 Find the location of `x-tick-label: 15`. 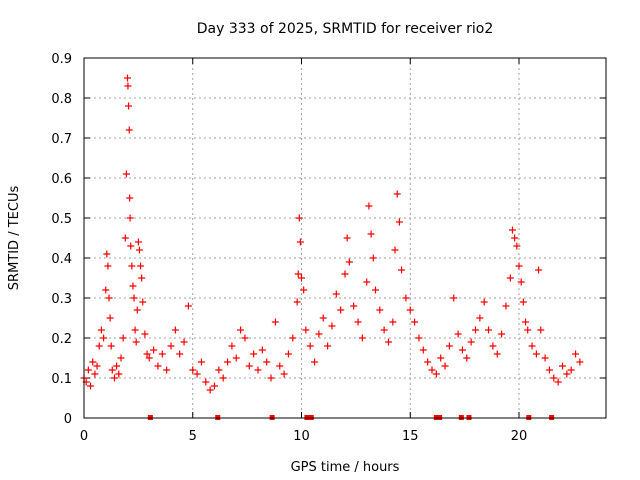

x-tick-label: 15 is located at coordinates (410, 436).